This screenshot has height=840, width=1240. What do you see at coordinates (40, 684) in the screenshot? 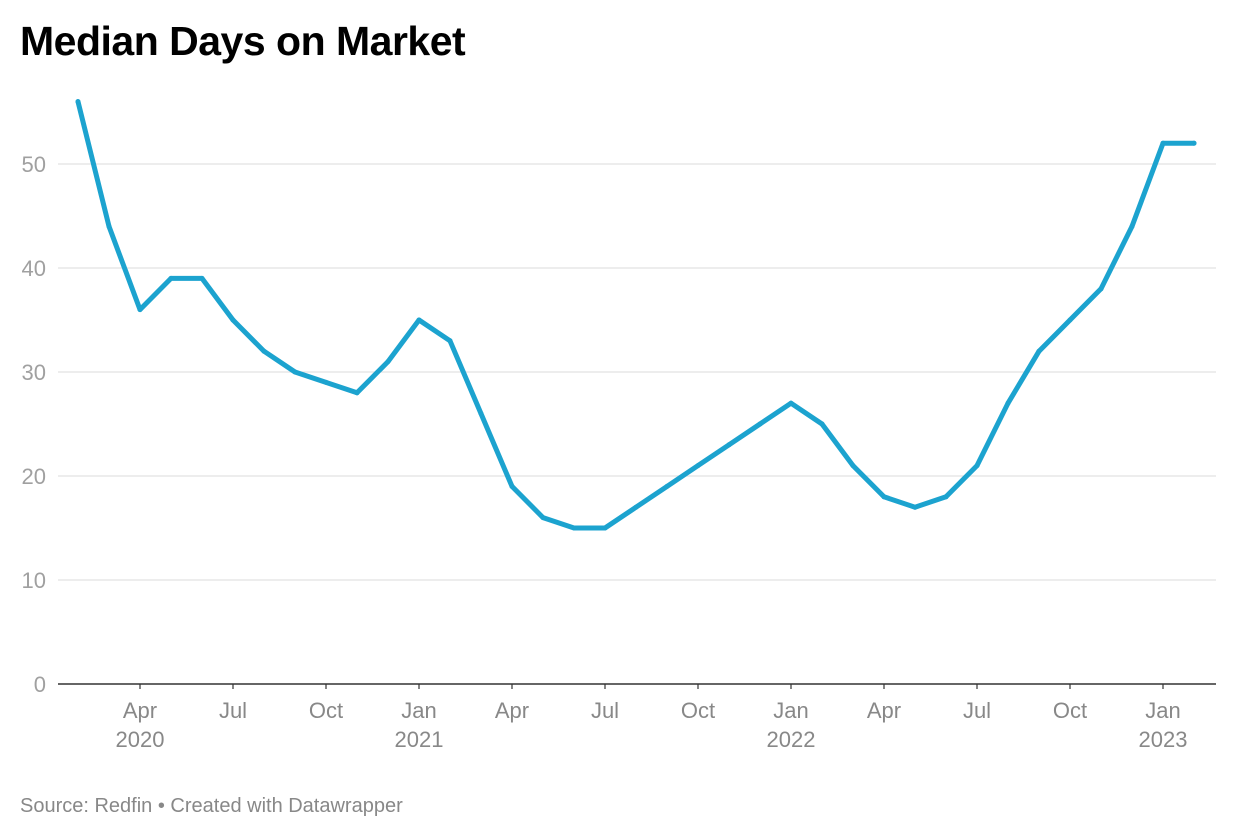
I see `y-tick-label: 0` at bounding box center [40, 684].